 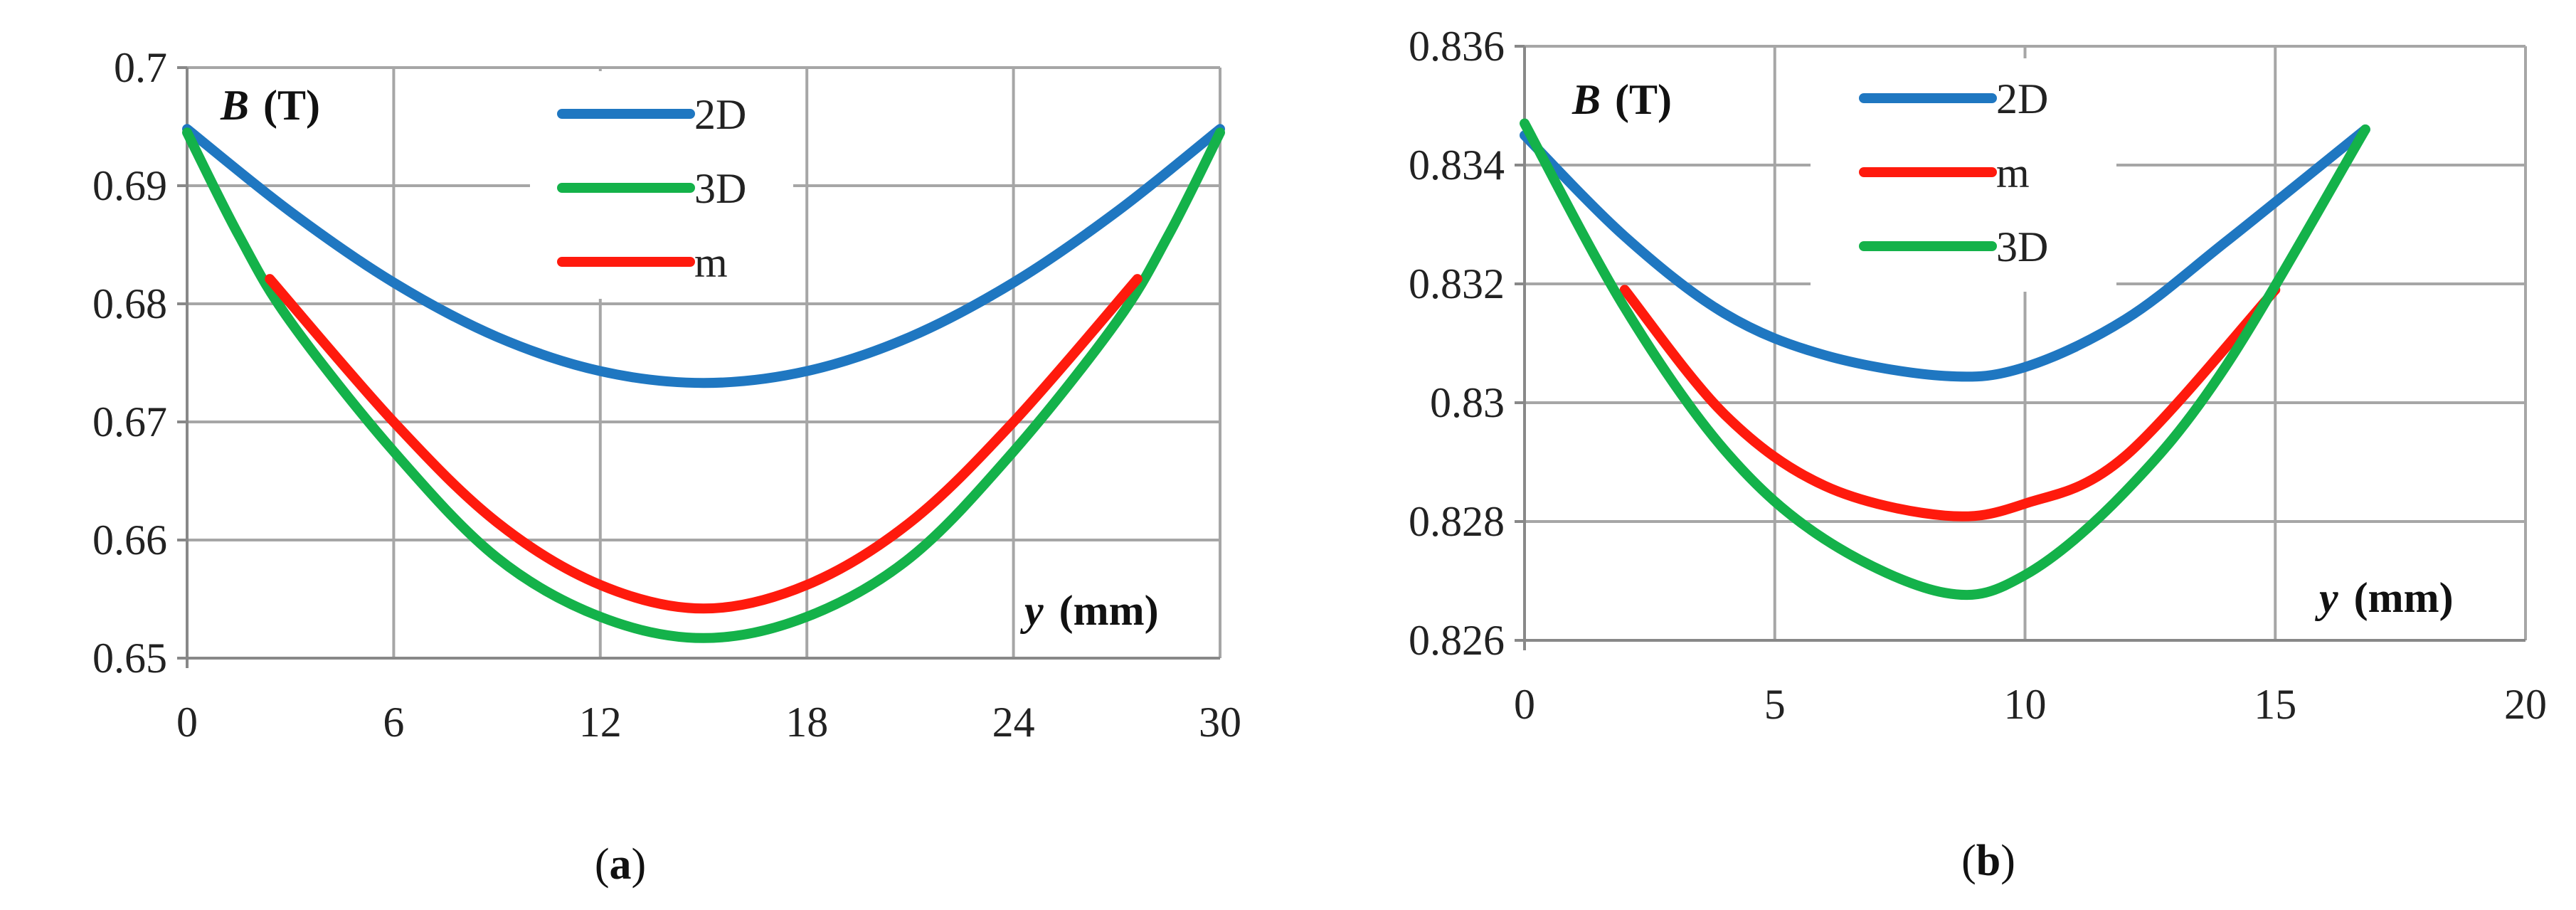 I want to click on y-tick-label-0: 0.826, so click(x=1457, y=640).